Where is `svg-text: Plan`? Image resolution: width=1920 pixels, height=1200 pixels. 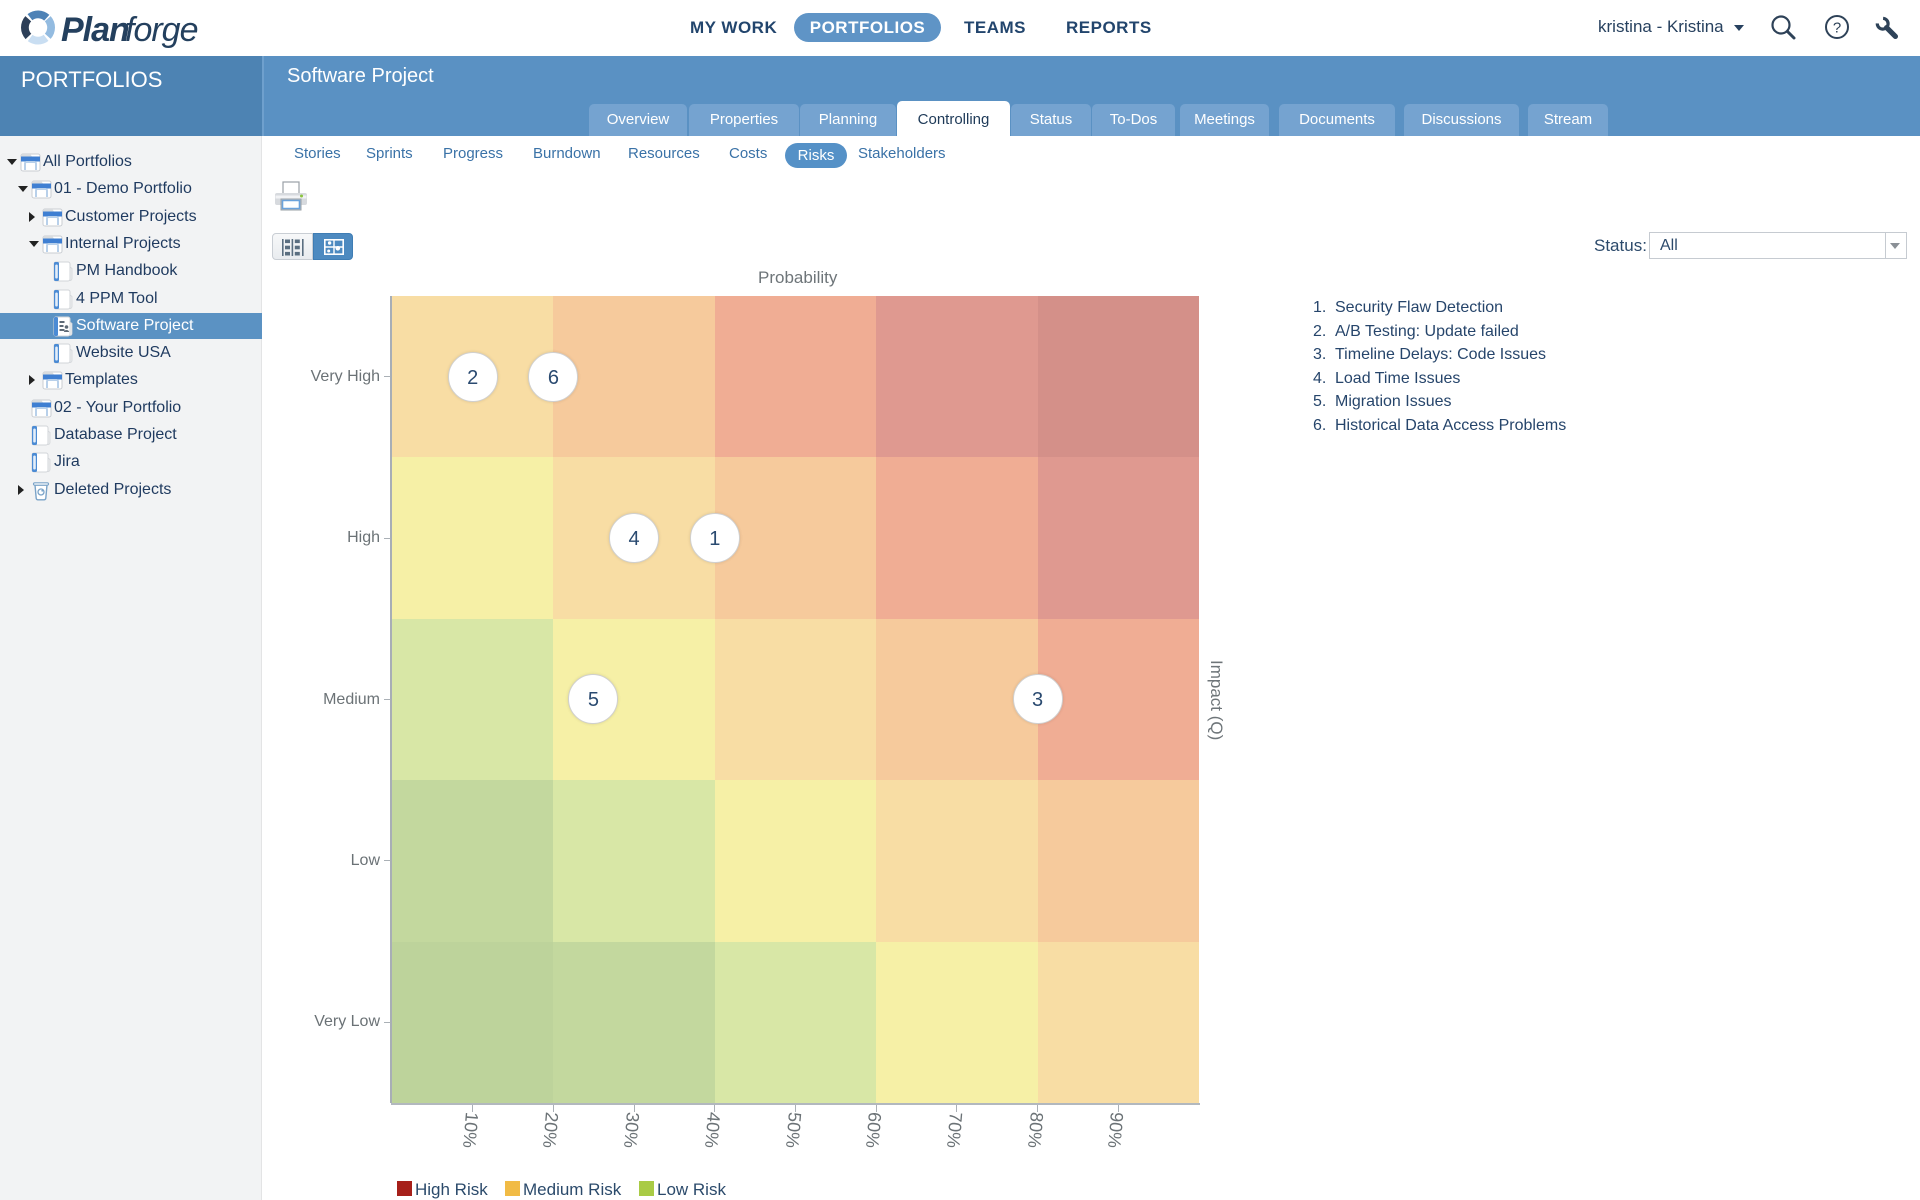 svg-text: Plan is located at coordinates (95, 30).